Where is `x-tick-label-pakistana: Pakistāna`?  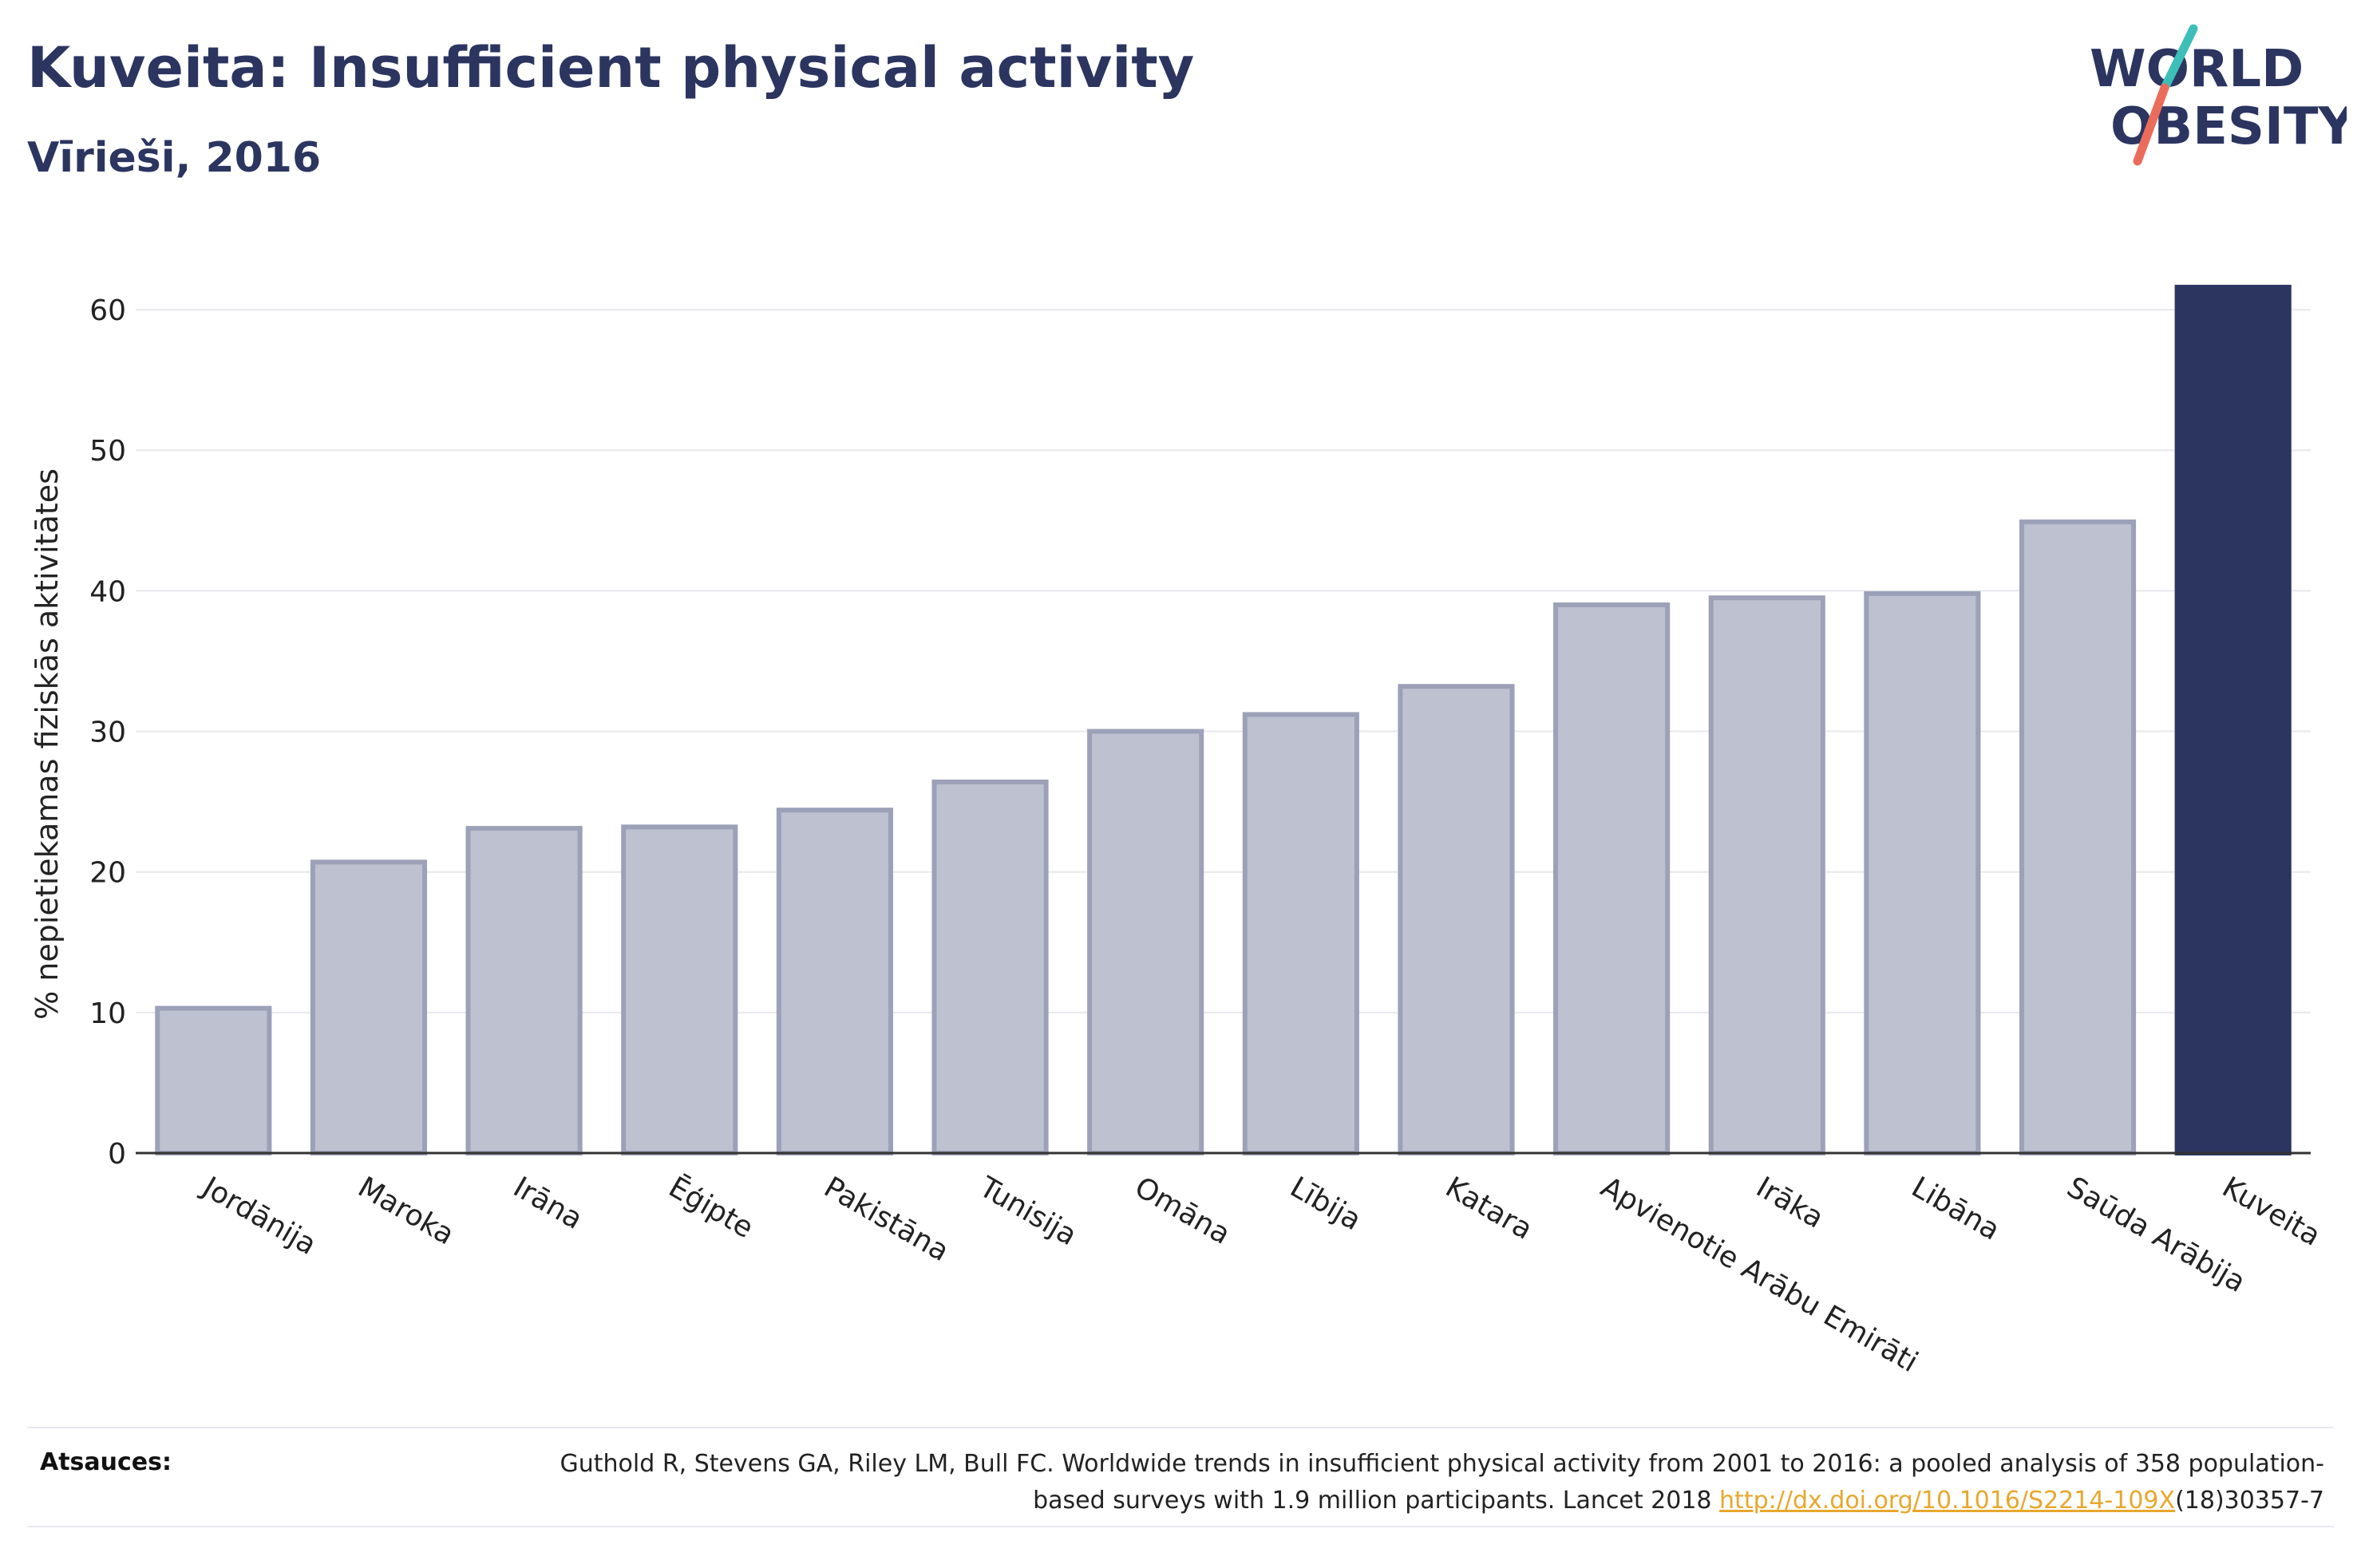
x-tick-label-pakistana: Pakistāna is located at coordinates (886, 1219).